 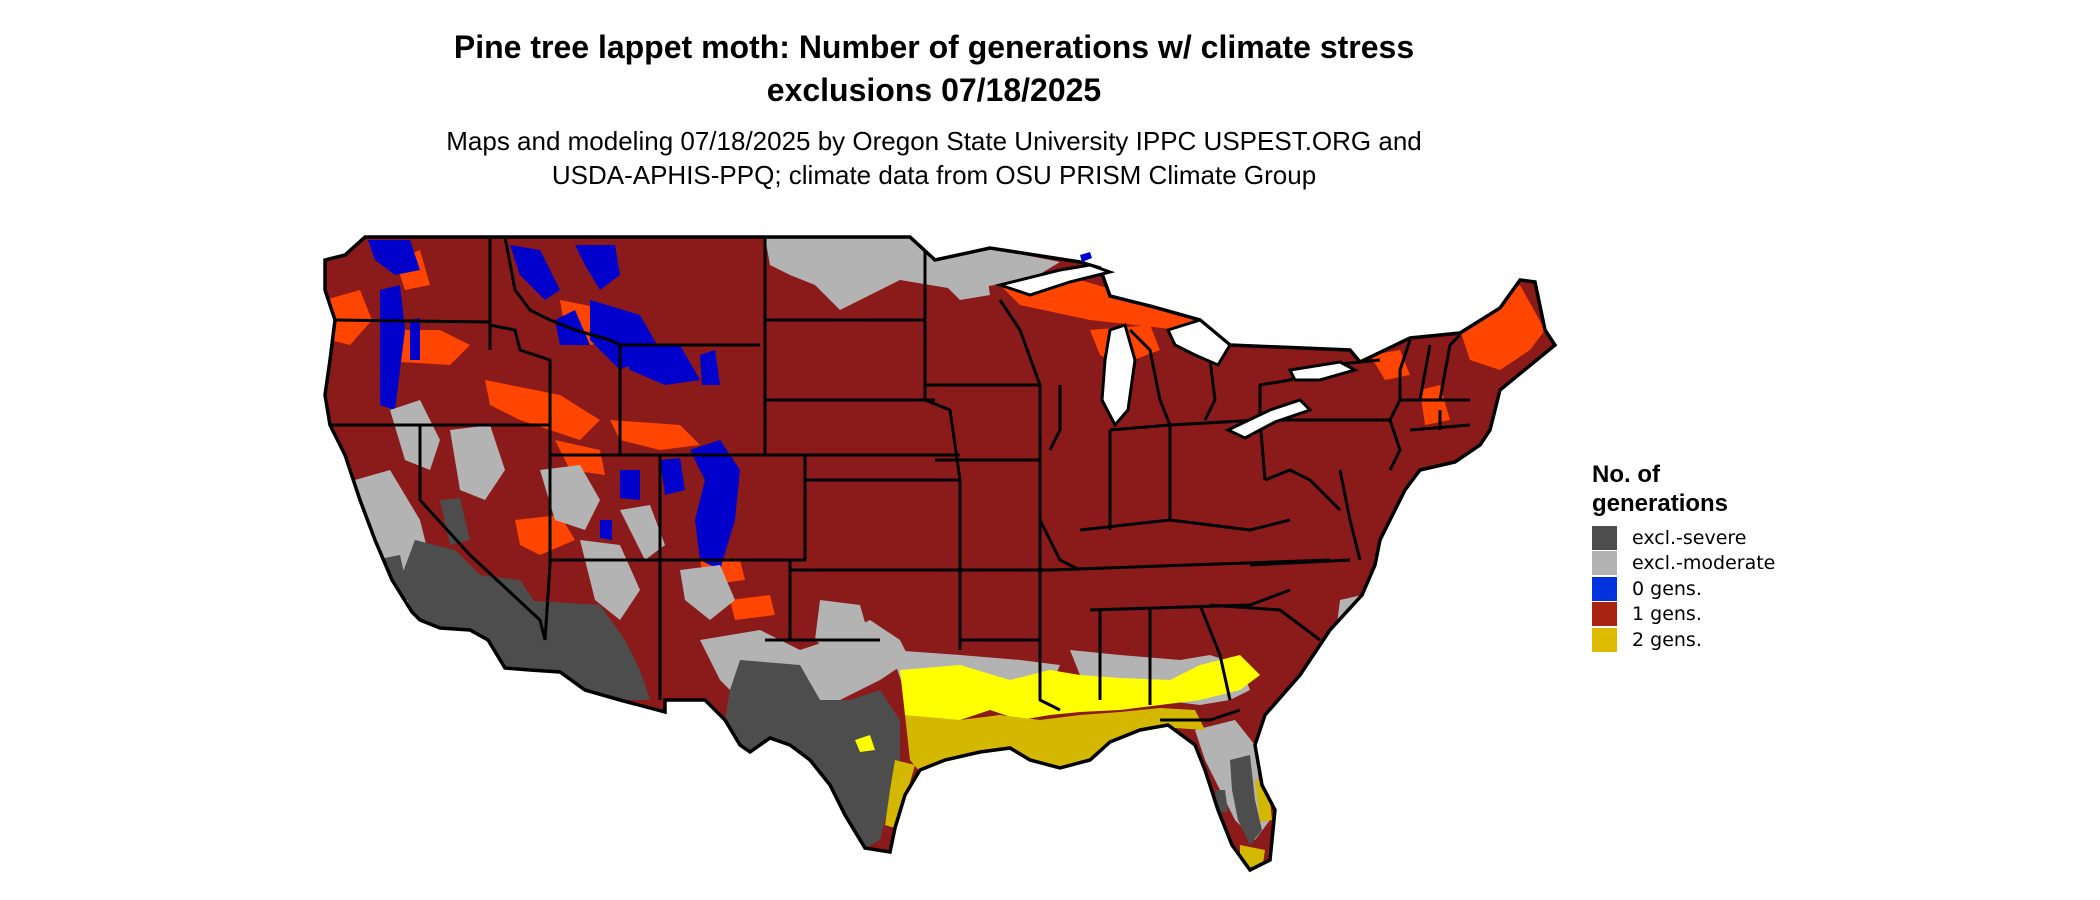 I want to click on region-zero-generations, so click(x=733, y=405).